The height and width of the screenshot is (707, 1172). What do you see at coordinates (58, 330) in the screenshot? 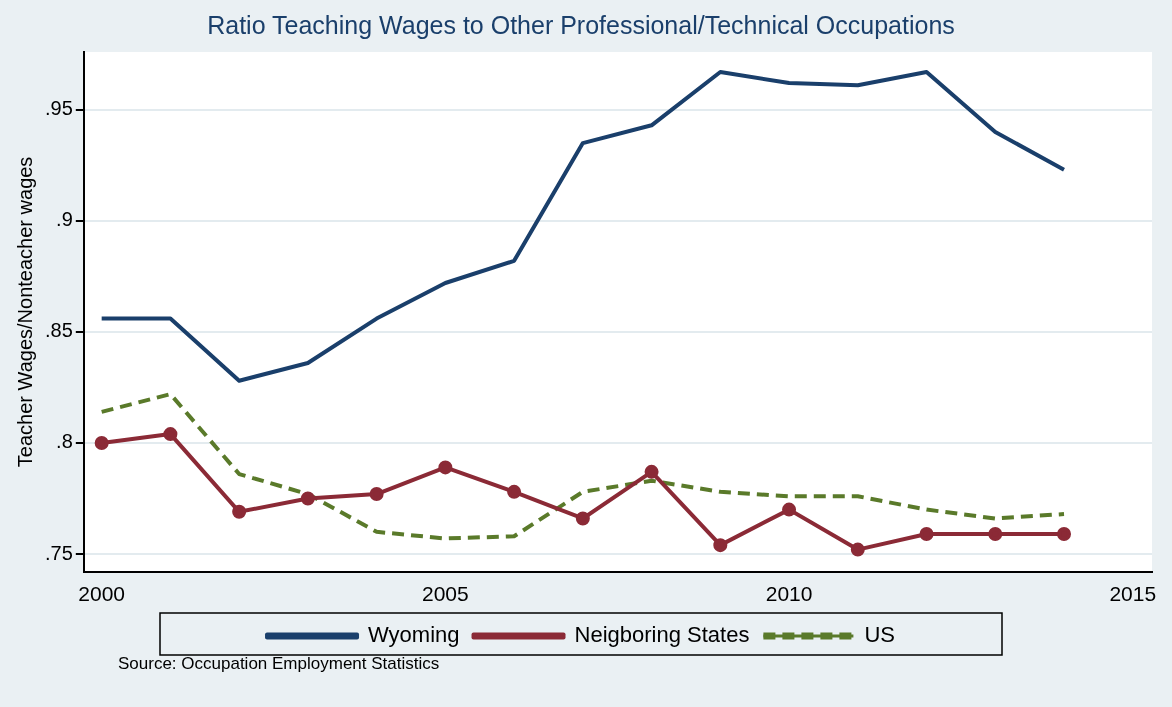
I see `y-tick-label: .85` at bounding box center [58, 330].